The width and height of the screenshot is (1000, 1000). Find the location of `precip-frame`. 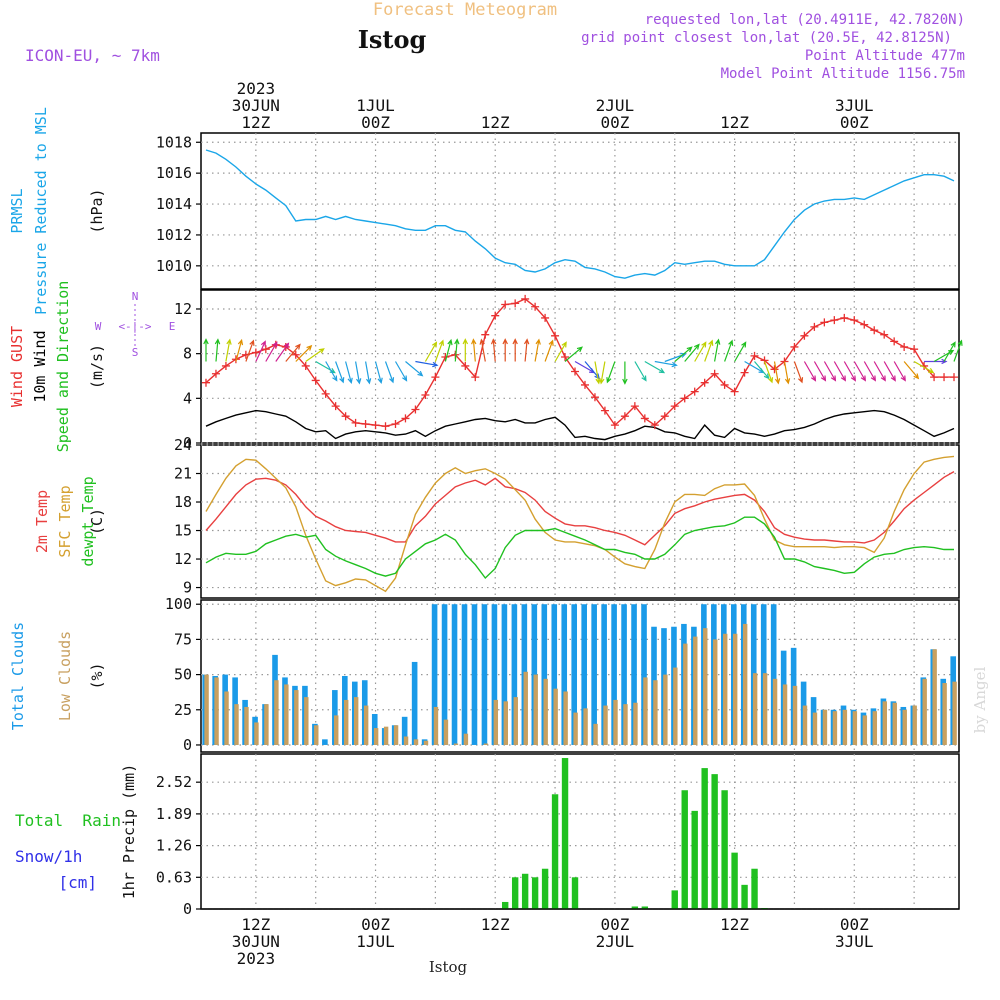

precip-frame is located at coordinates (580, 831).